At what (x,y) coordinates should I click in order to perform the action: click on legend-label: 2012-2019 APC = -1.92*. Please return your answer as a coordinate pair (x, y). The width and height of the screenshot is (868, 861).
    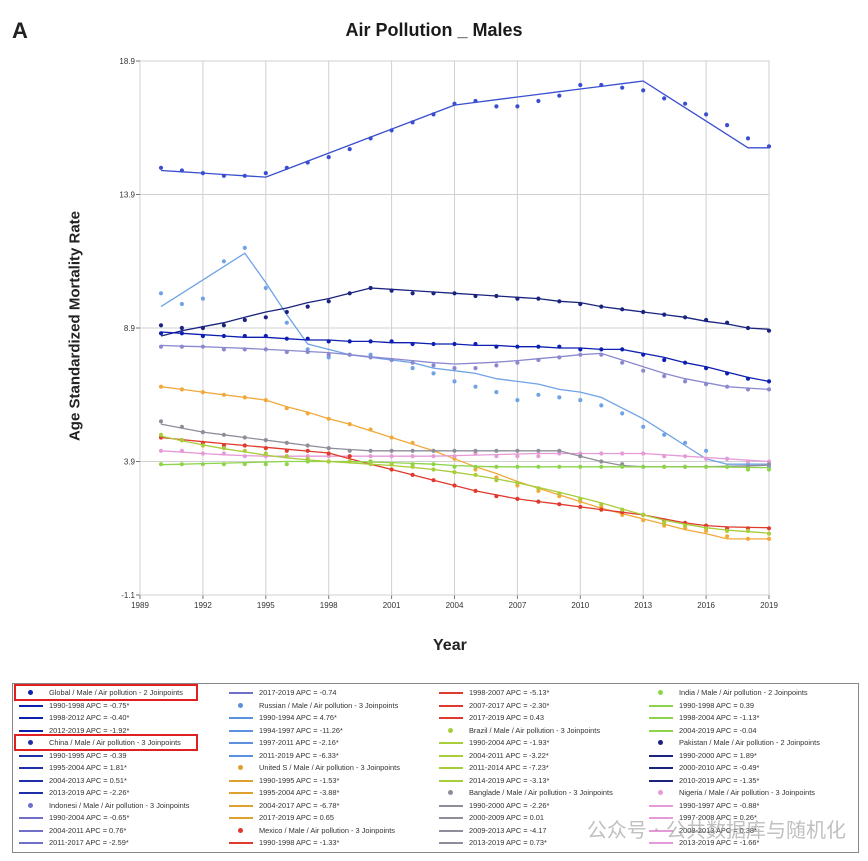
    Looking at the image, I should click on (89, 730).